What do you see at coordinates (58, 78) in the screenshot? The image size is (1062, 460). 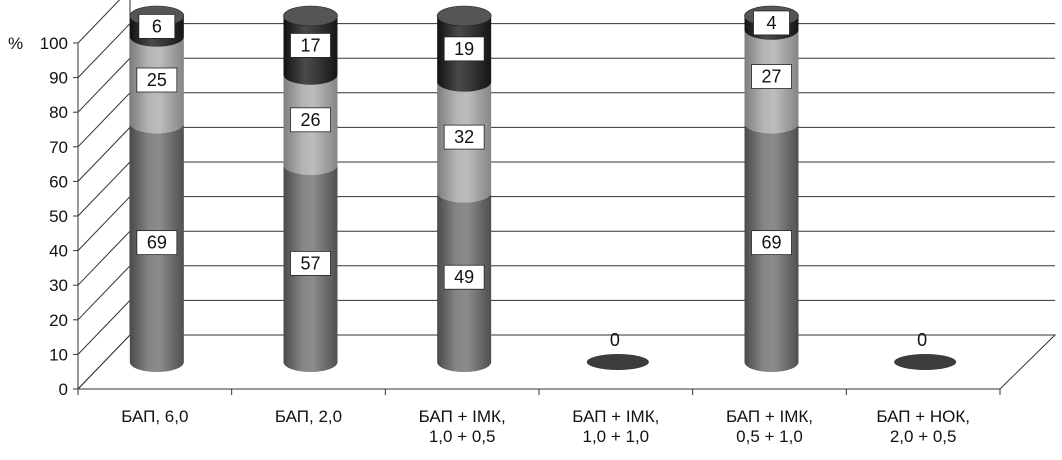 I see `y-tick-label: 90` at bounding box center [58, 78].